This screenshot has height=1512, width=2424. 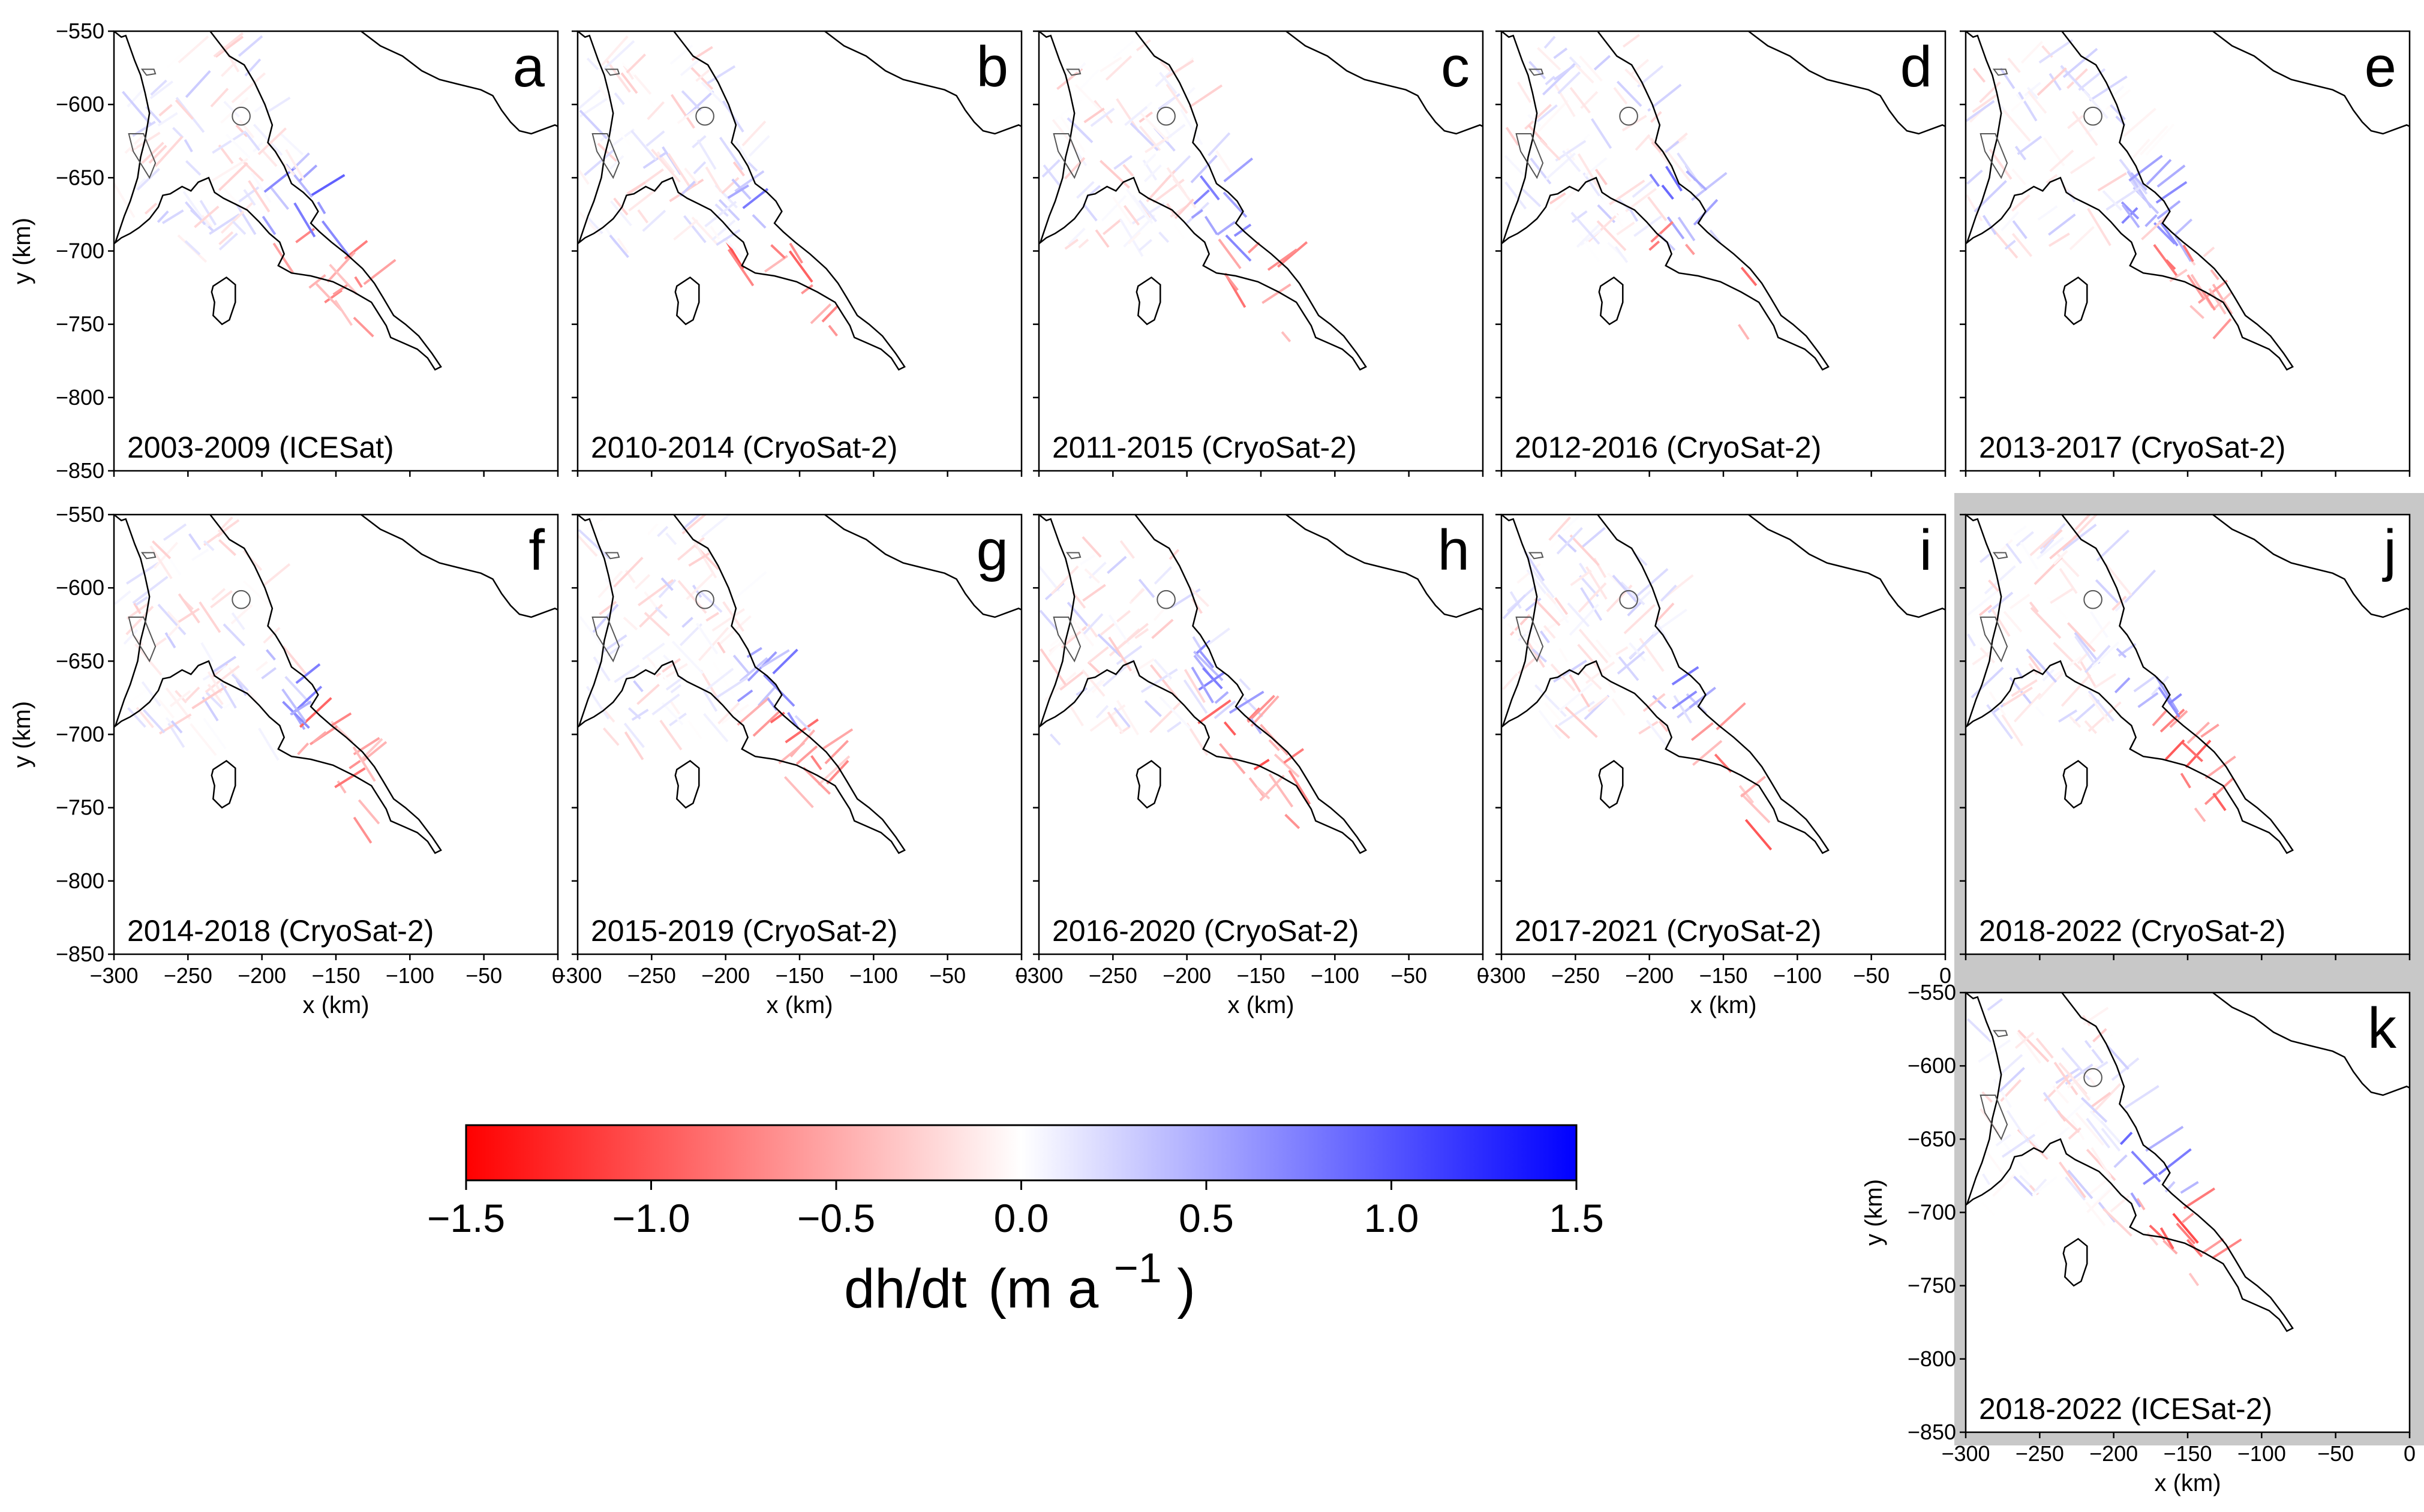 What do you see at coordinates (1174, 190) in the screenshot?
I see `track-field` at bounding box center [1174, 190].